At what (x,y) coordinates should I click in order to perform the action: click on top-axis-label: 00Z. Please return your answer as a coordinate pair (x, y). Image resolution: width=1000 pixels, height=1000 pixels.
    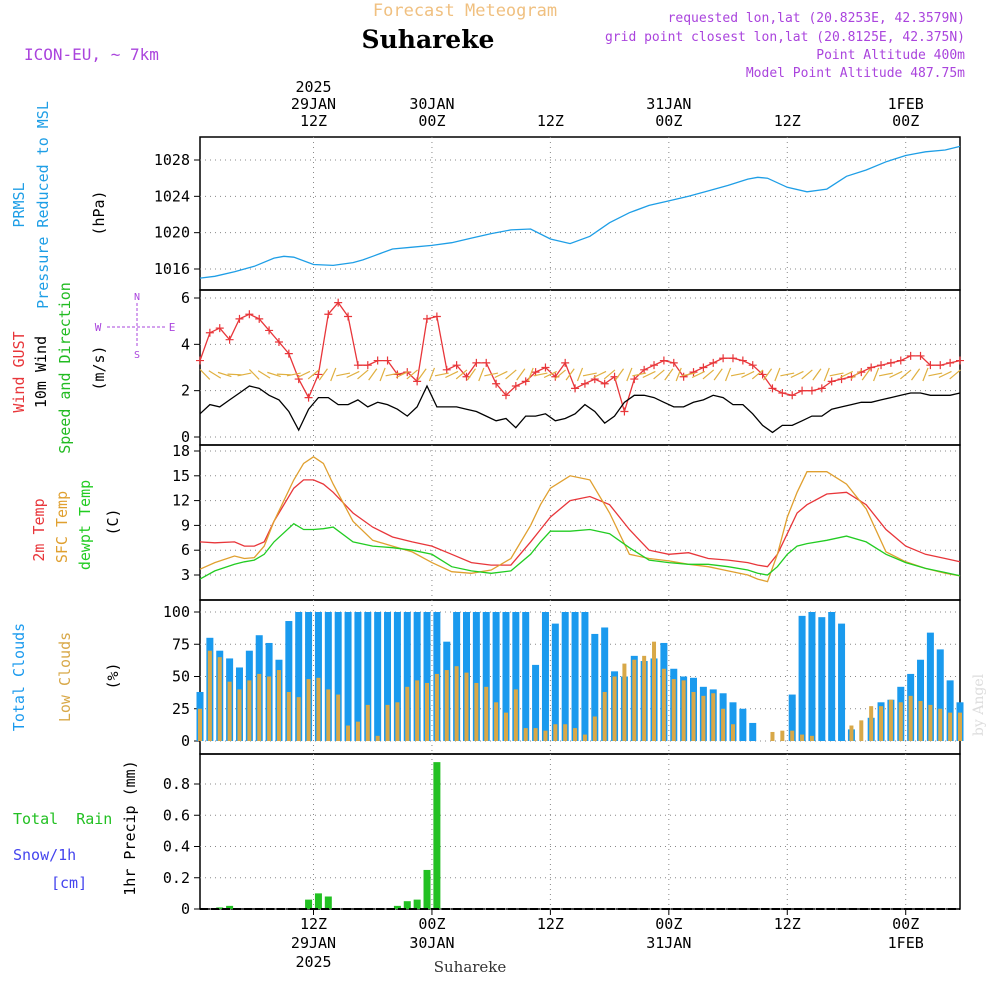
    Looking at the image, I should click on (431, 121).